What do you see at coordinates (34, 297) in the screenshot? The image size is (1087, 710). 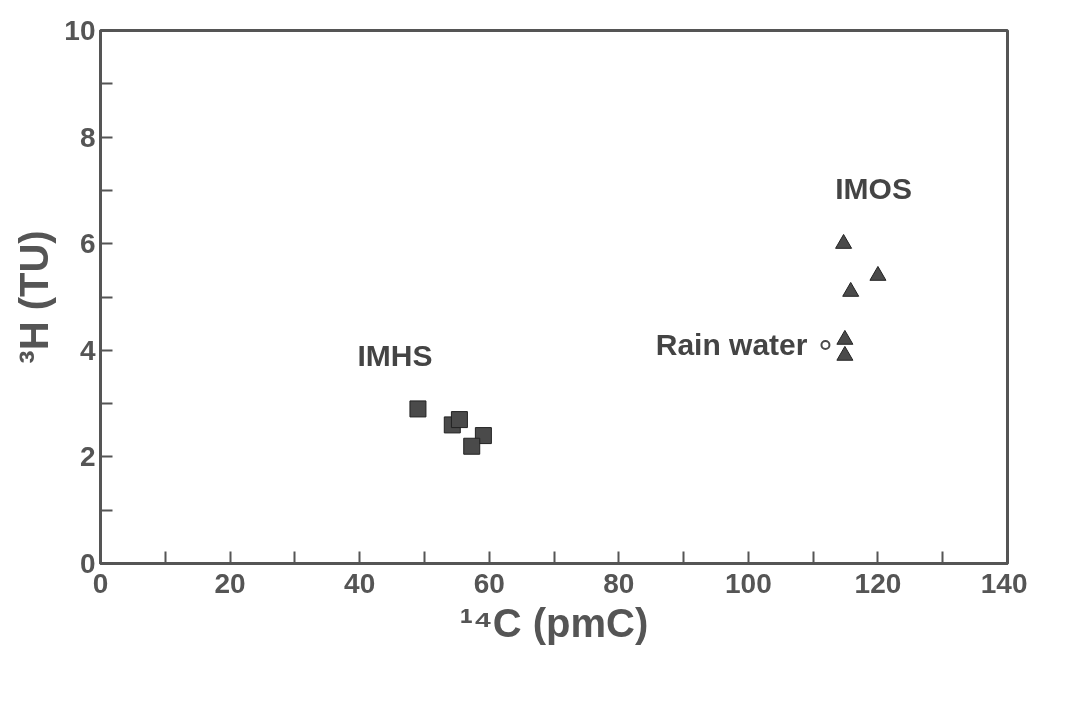 I see `y-axis-title: ³H (TU)` at bounding box center [34, 297].